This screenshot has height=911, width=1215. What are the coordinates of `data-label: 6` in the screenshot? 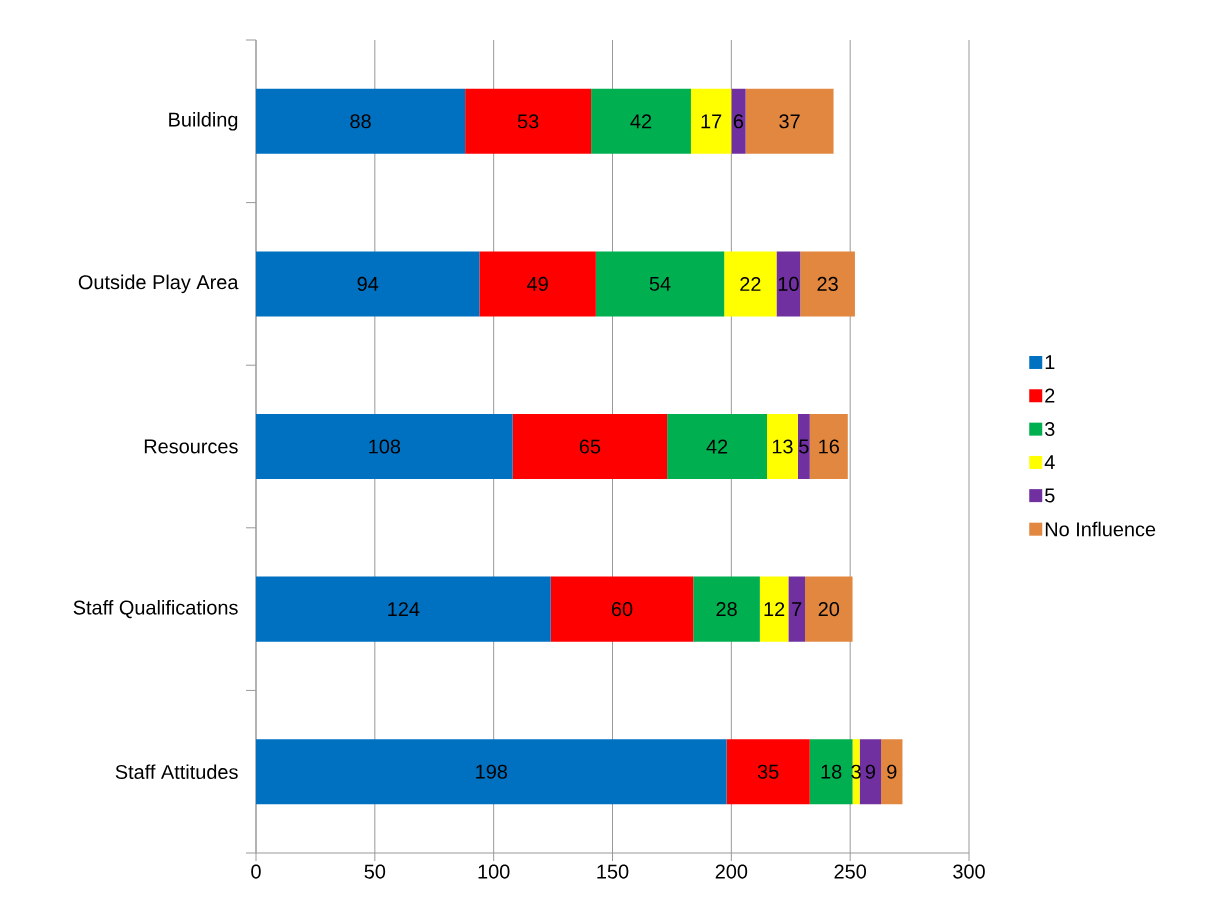 It's located at (738, 121).